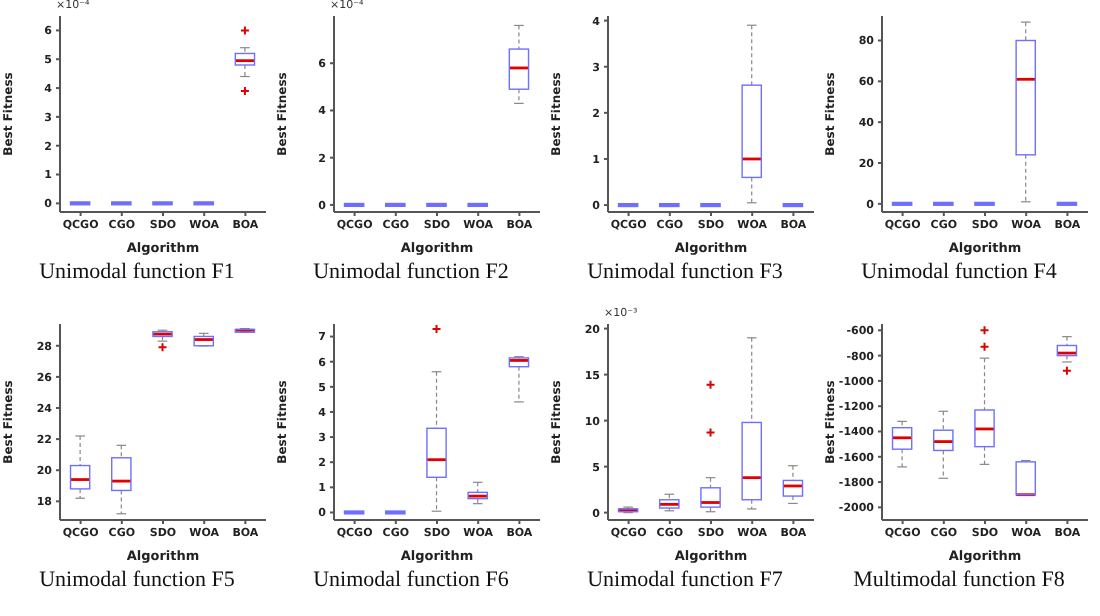 Image resolution: width=1100 pixels, height=616 pixels. Describe the element at coordinates (137, 580) in the screenshot. I see `text: Unimodal function F5` at that location.